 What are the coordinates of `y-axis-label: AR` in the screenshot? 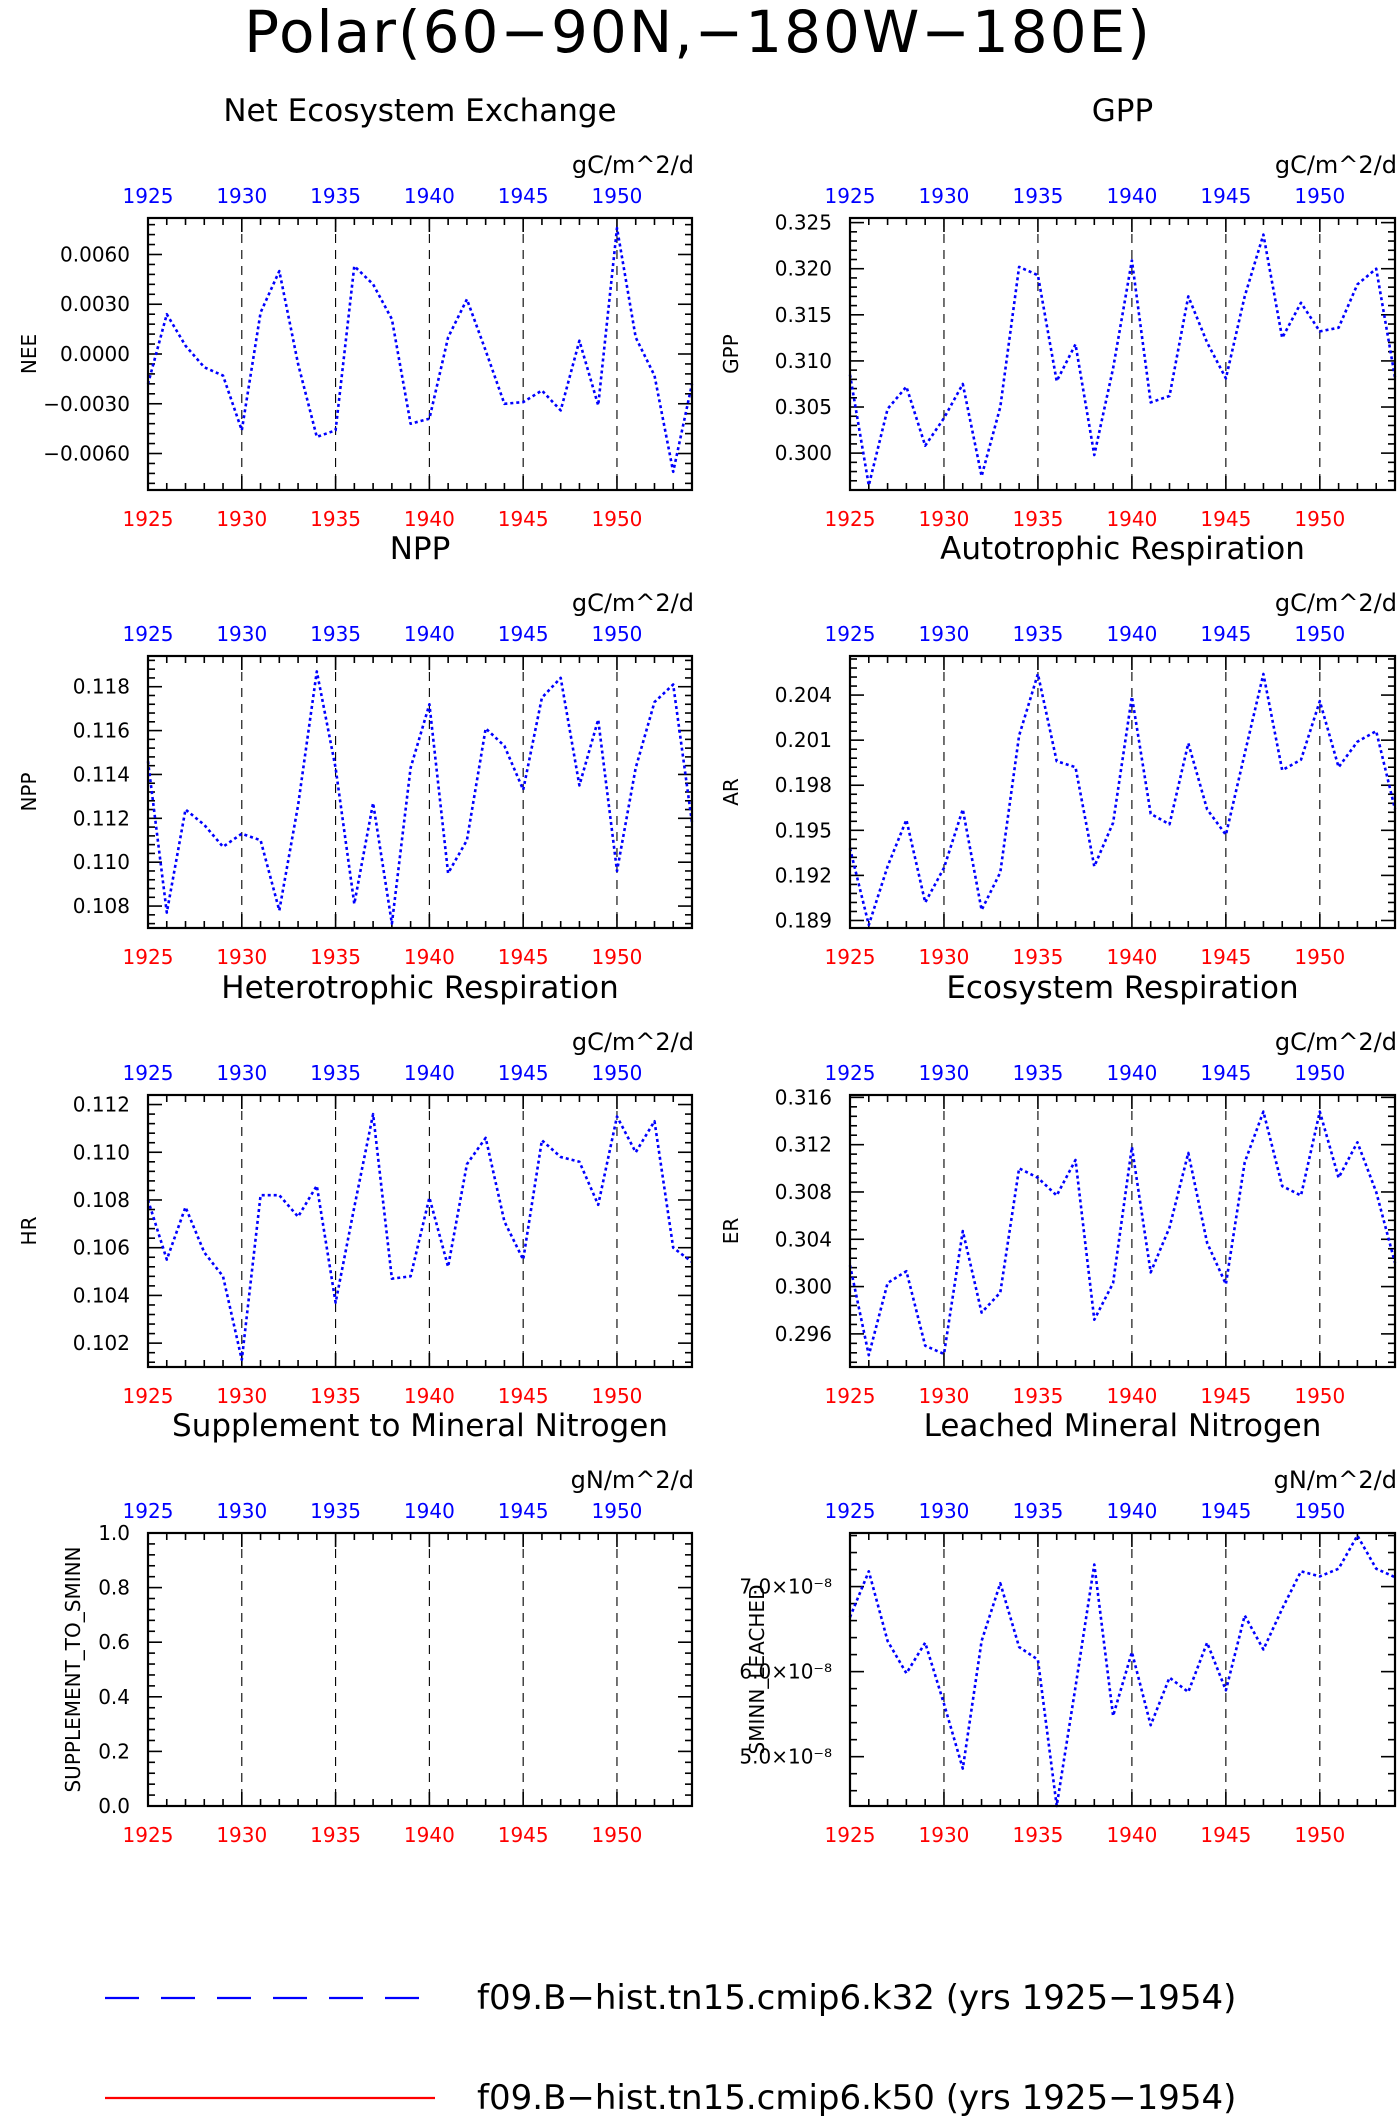 It's located at (731, 792).